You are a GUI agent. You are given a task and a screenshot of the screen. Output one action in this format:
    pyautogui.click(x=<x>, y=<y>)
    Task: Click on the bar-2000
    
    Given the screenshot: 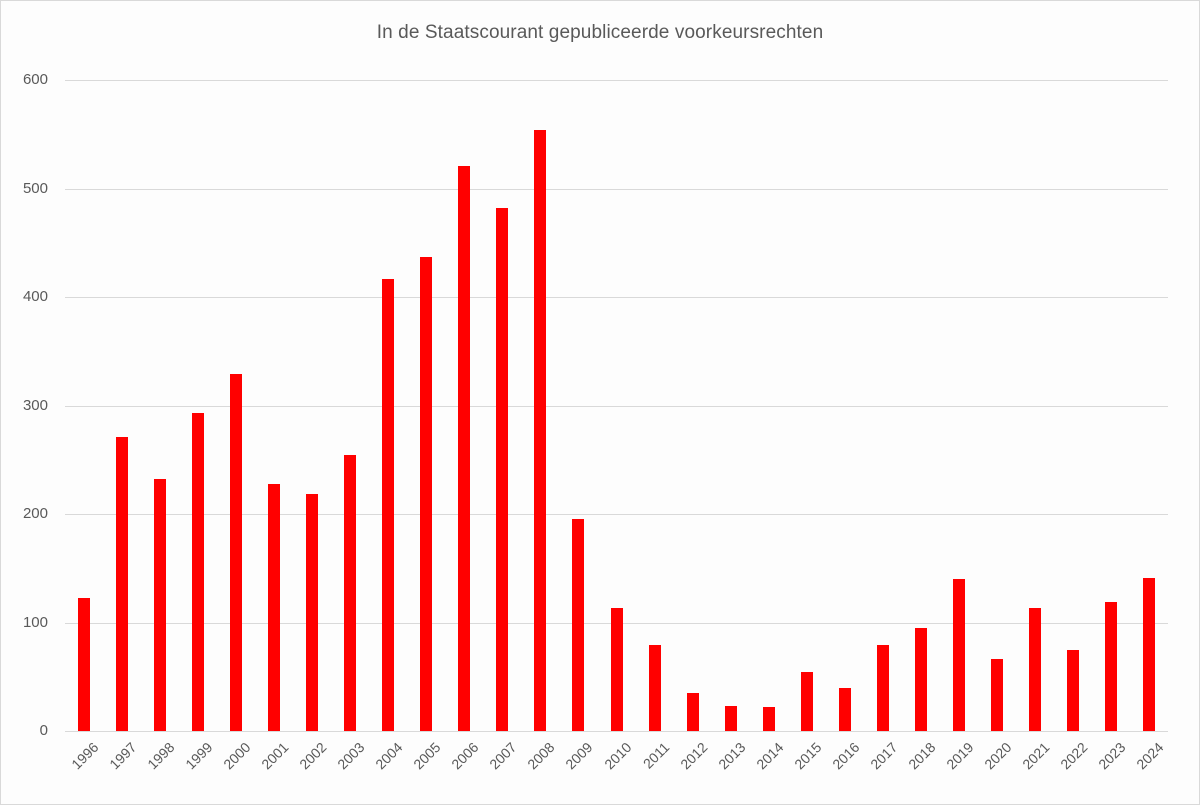 What is the action you would take?
    pyautogui.click(x=236, y=552)
    